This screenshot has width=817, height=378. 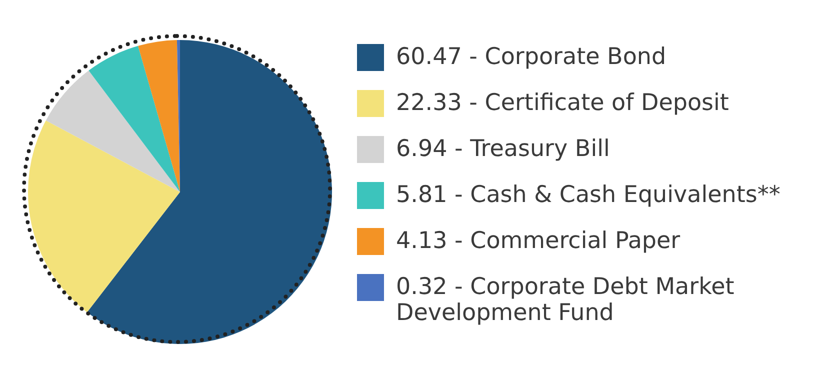 I want to click on legend-label: 6.94 - Treasury Bill, so click(x=503, y=149).